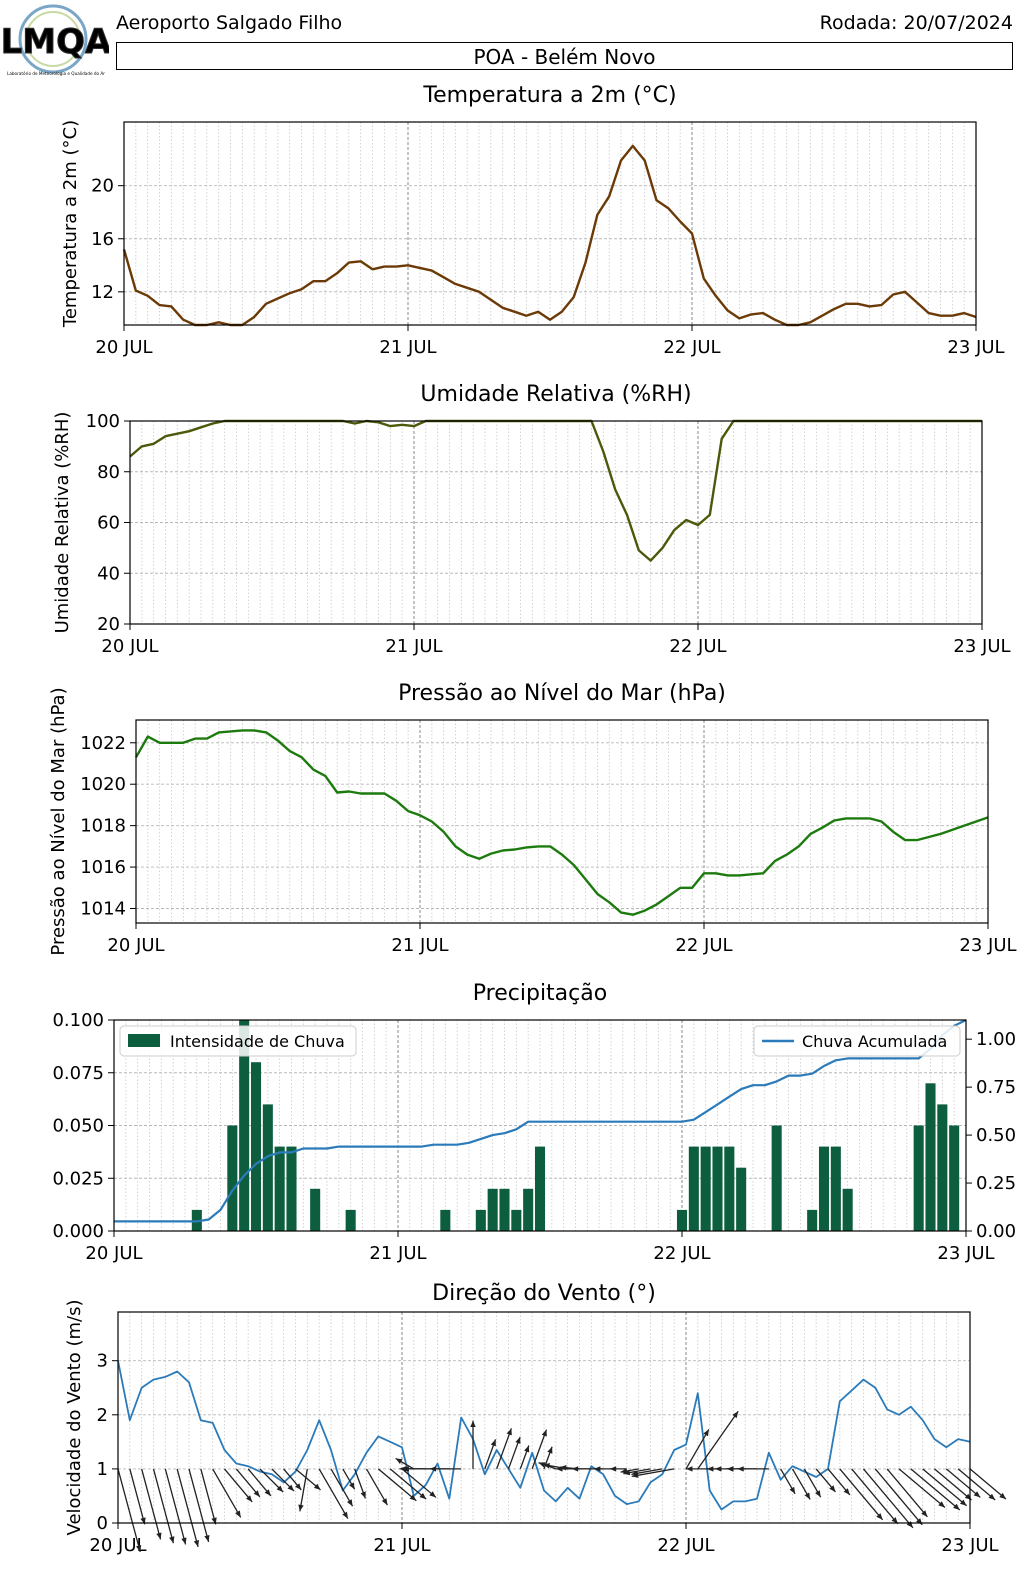 This screenshot has height=1572, width=1035. I want to click on y2-tick-label: 0.75, so click(996, 1087).